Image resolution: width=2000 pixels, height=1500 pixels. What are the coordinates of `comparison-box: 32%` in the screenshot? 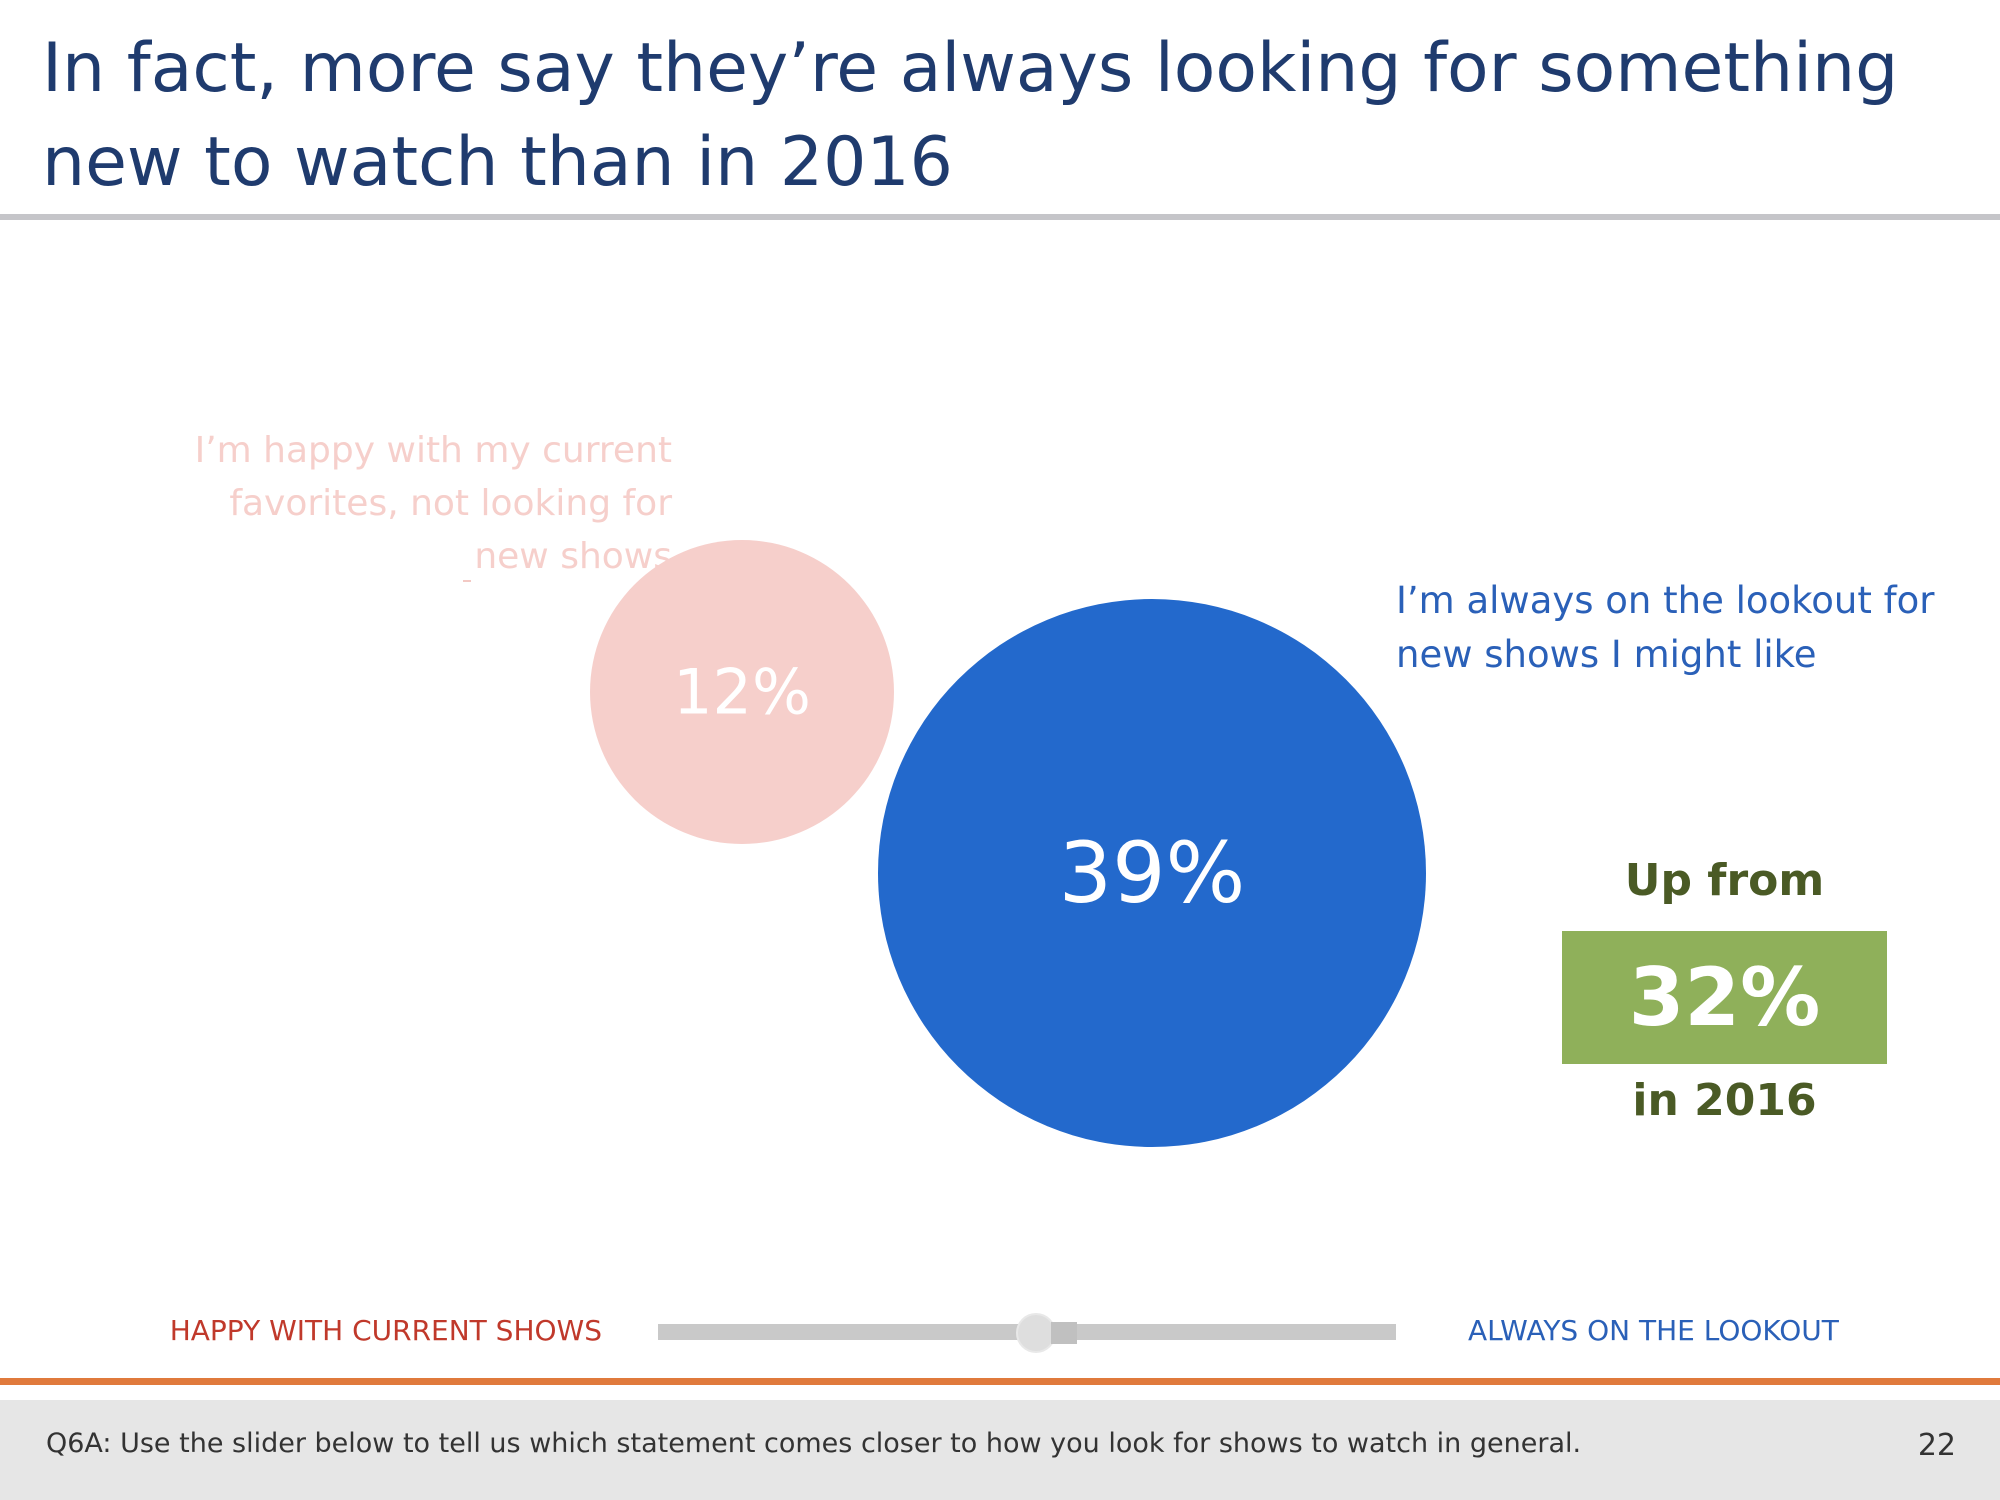 It's located at (1724, 997).